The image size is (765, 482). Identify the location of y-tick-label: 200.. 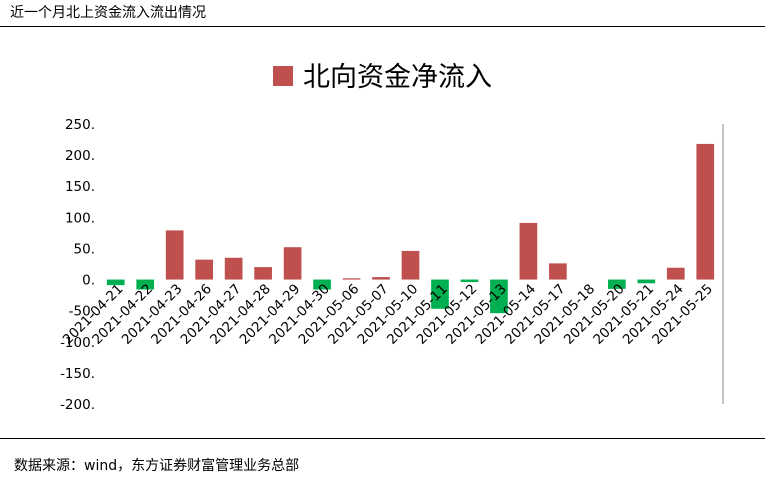
(80, 156).